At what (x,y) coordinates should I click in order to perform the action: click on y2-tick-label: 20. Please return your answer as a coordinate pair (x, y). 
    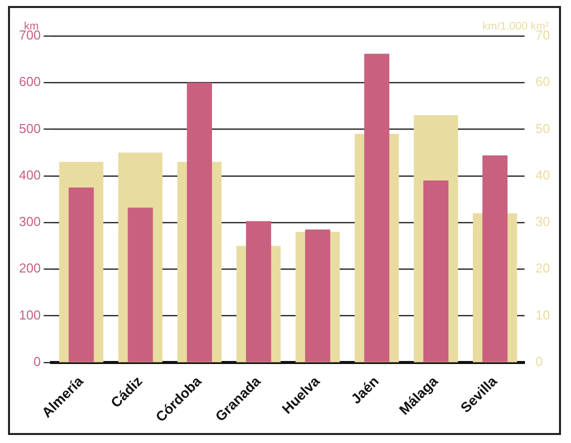
    Looking at the image, I should click on (543, 268).